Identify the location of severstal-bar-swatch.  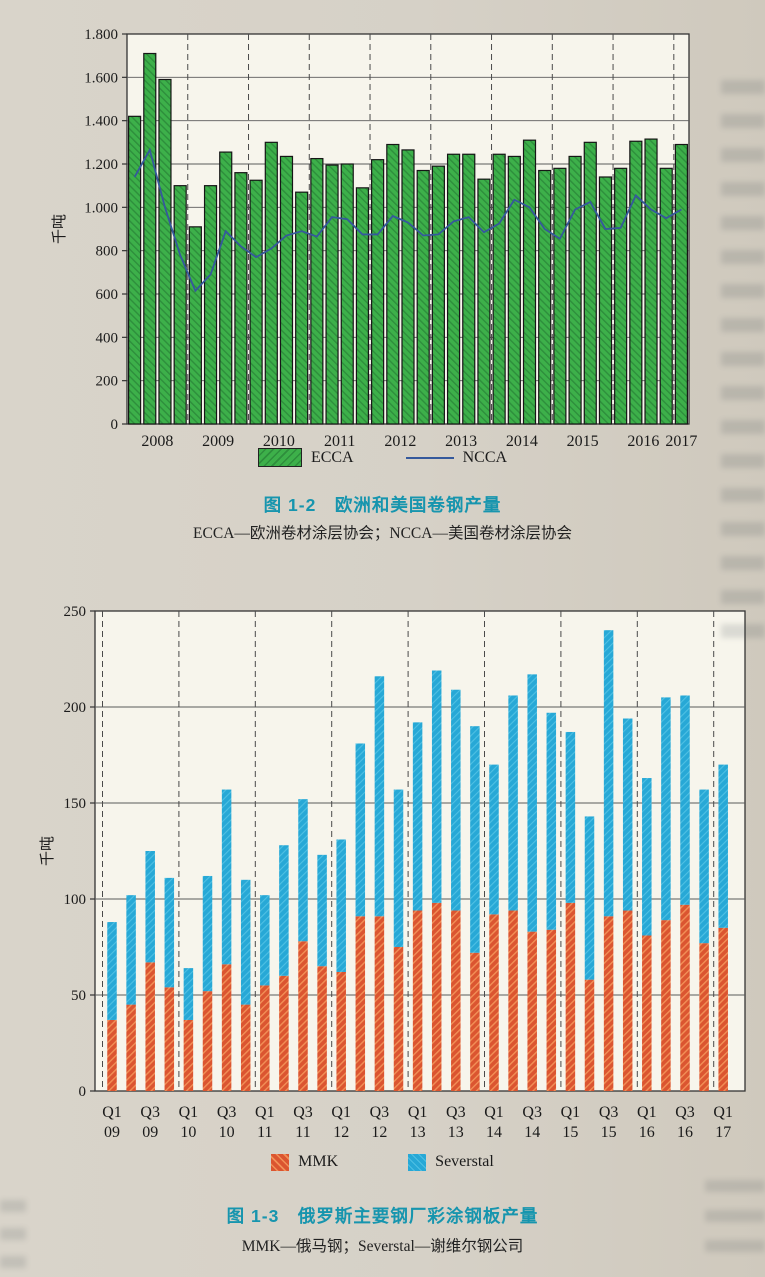
(417, 1162).